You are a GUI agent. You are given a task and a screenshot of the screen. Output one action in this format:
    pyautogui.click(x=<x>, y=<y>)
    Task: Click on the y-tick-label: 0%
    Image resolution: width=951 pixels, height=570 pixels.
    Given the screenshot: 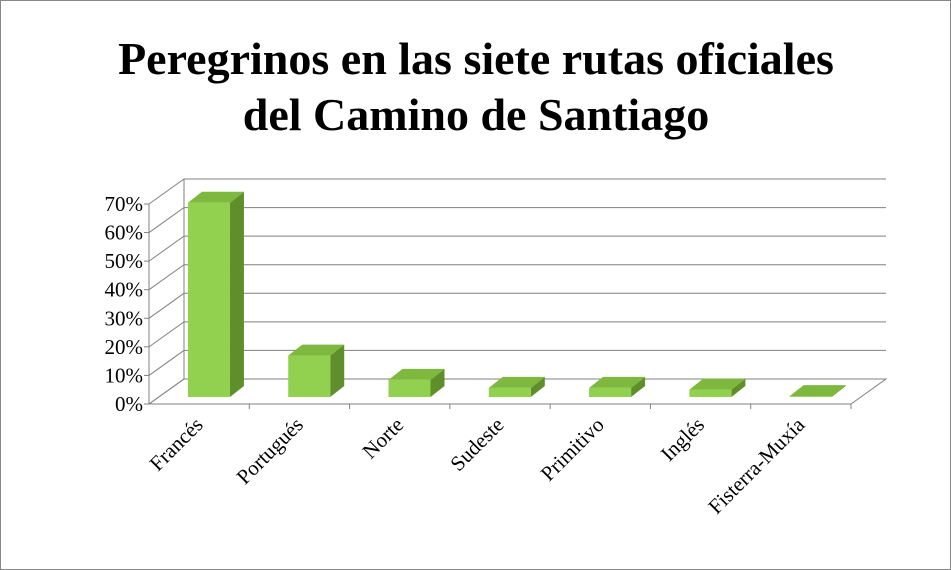 What is the action you would take?
    pyautogui.click(x=129, y=404)
    